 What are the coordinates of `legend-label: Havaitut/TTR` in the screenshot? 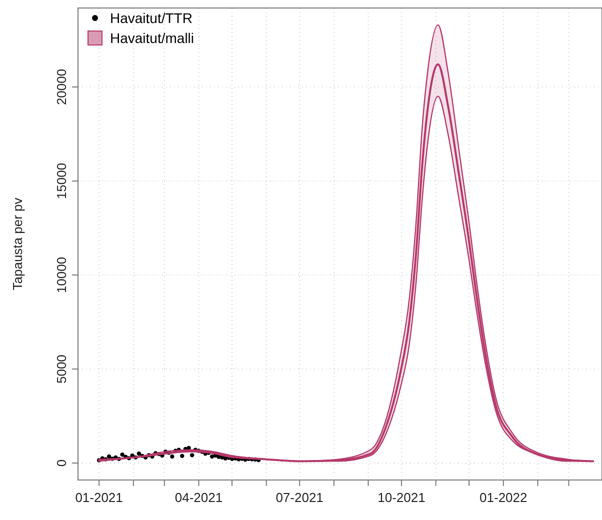 It's located at (151, 18).